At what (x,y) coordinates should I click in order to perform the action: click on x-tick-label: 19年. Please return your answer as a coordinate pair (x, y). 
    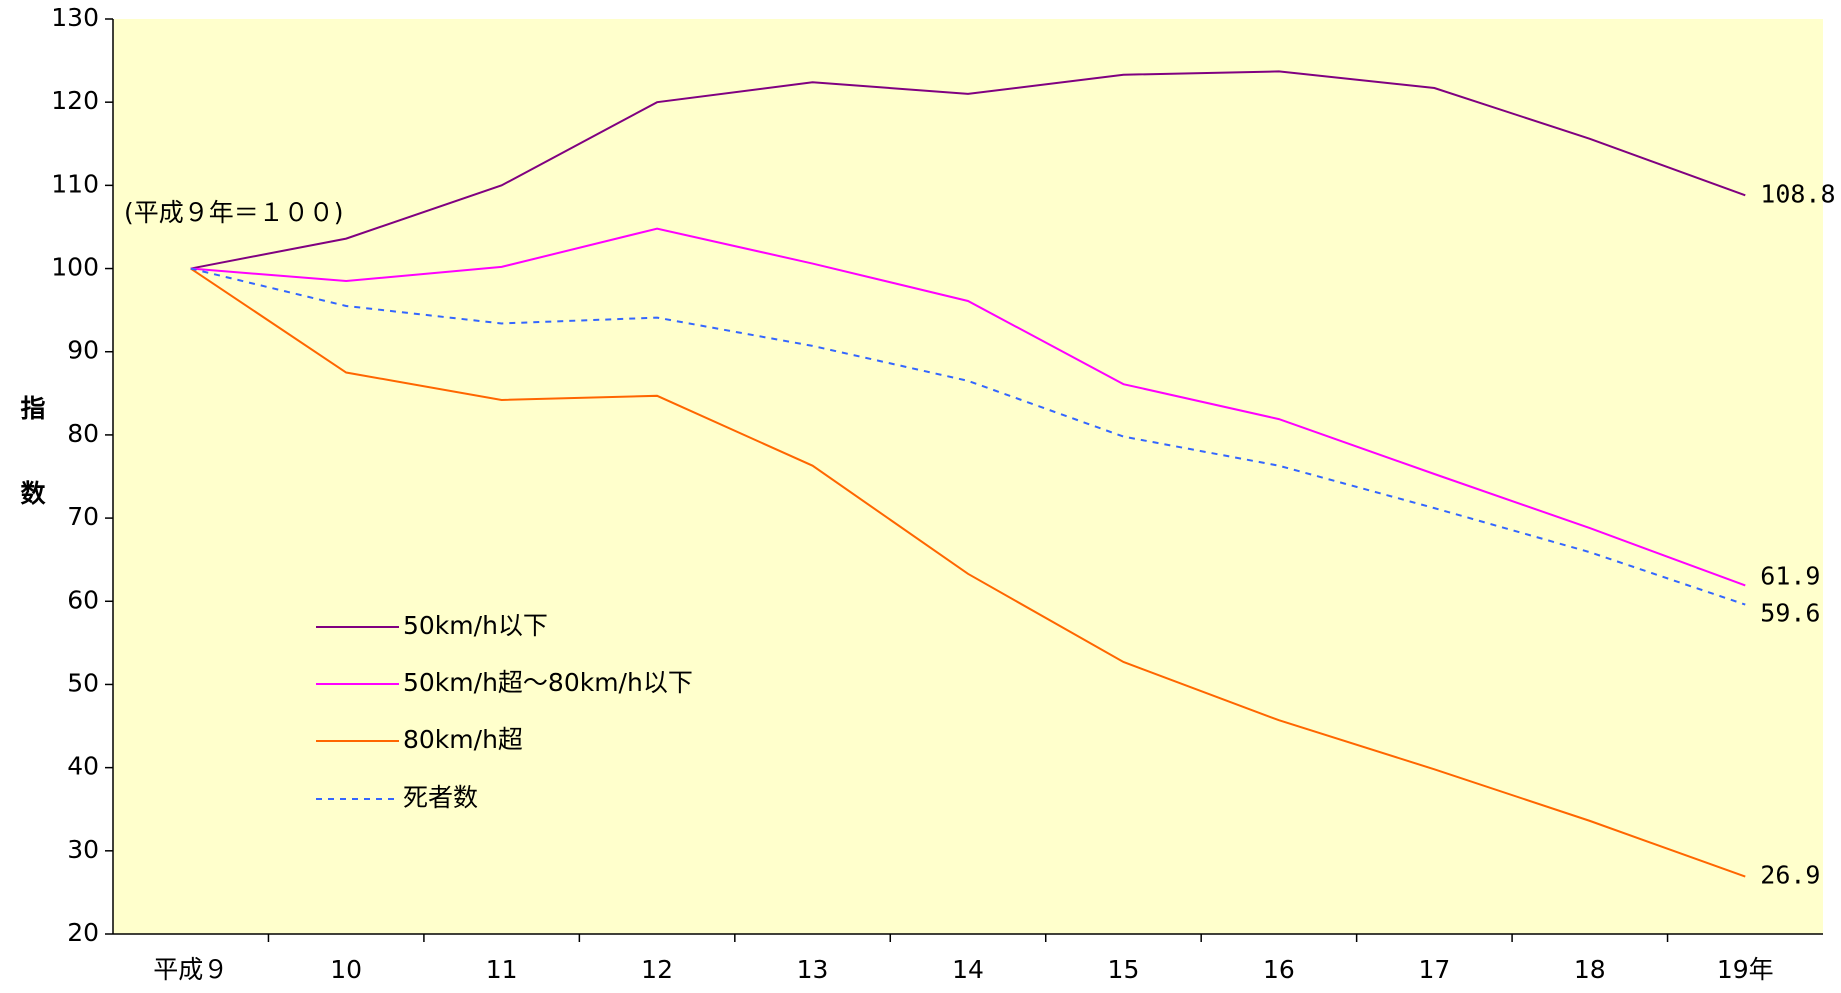
    Looking at the image, I should click on (1745, 969).